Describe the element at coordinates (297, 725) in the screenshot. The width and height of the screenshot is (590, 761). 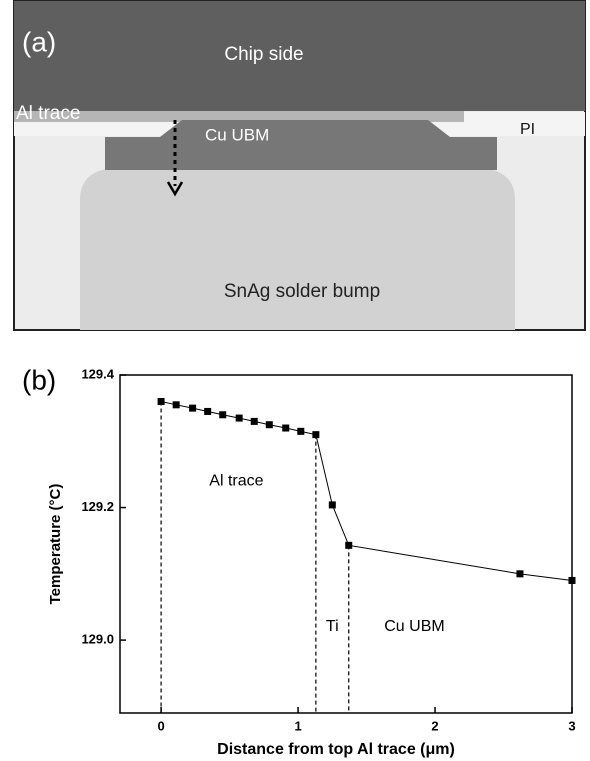
I see `x-tick-label: 1` at that location.